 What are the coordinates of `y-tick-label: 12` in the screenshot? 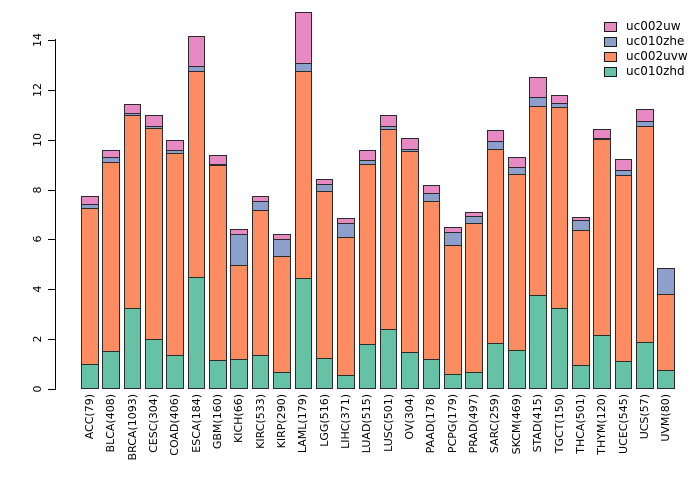 It's located at (37, 89).